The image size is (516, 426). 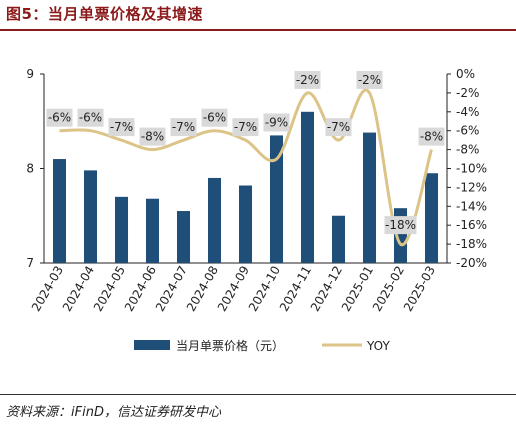 What do you see at coordinates (378, 346) in the screenshot?
I see `legend-label-line: YOY` at bounding box center [378, 346].